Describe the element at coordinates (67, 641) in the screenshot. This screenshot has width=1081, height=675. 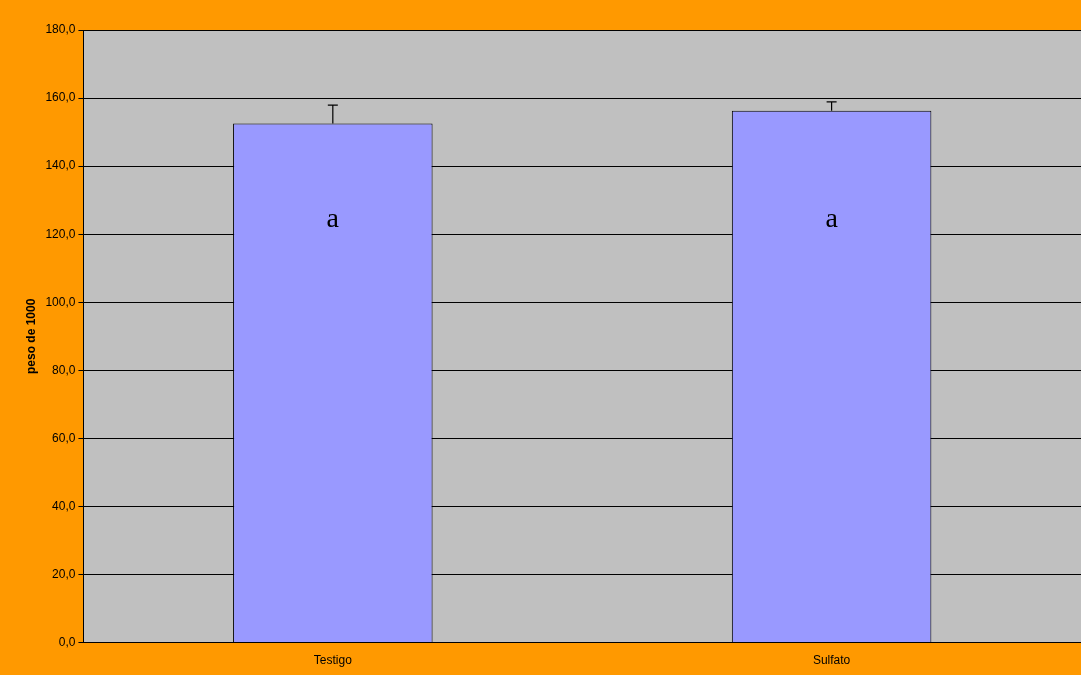
I see `y-tick-label: 0,0` at that location.